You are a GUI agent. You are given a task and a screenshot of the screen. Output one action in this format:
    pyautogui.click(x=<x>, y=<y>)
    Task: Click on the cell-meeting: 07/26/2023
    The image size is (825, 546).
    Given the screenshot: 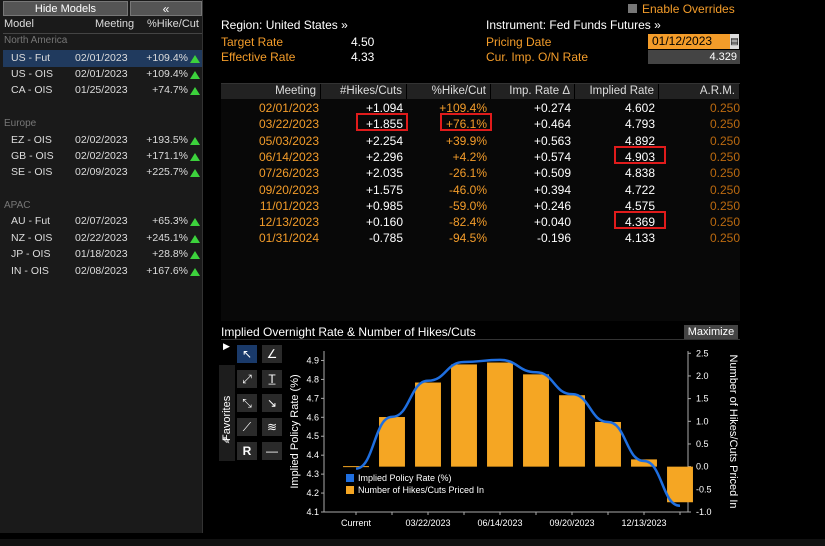 What is the action you would take?
    pyautogui.click(x=288, y=173)
    